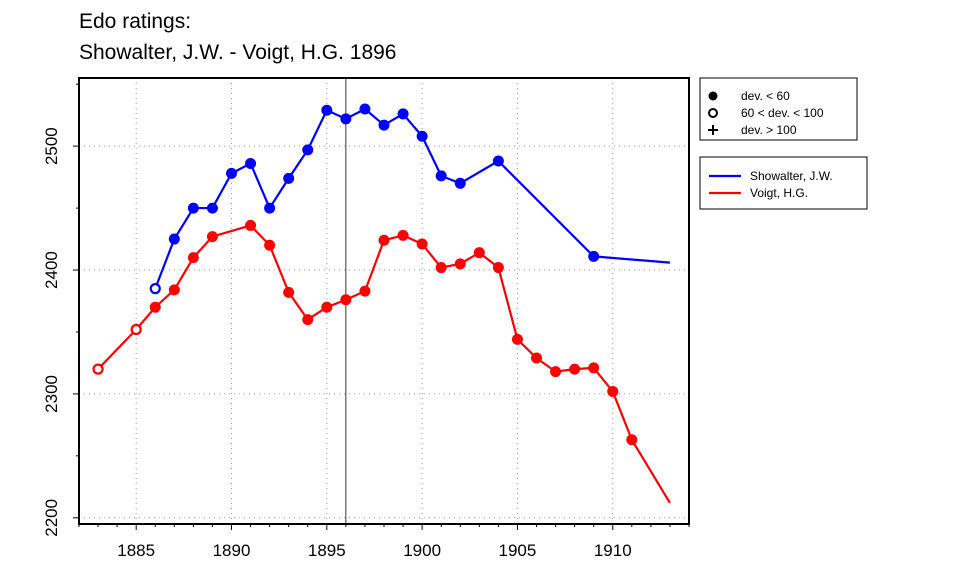 The height and width of the screenshot is (576, 960). I want to click on legend-series-label: Showalter, J.W., so click(791, 176).